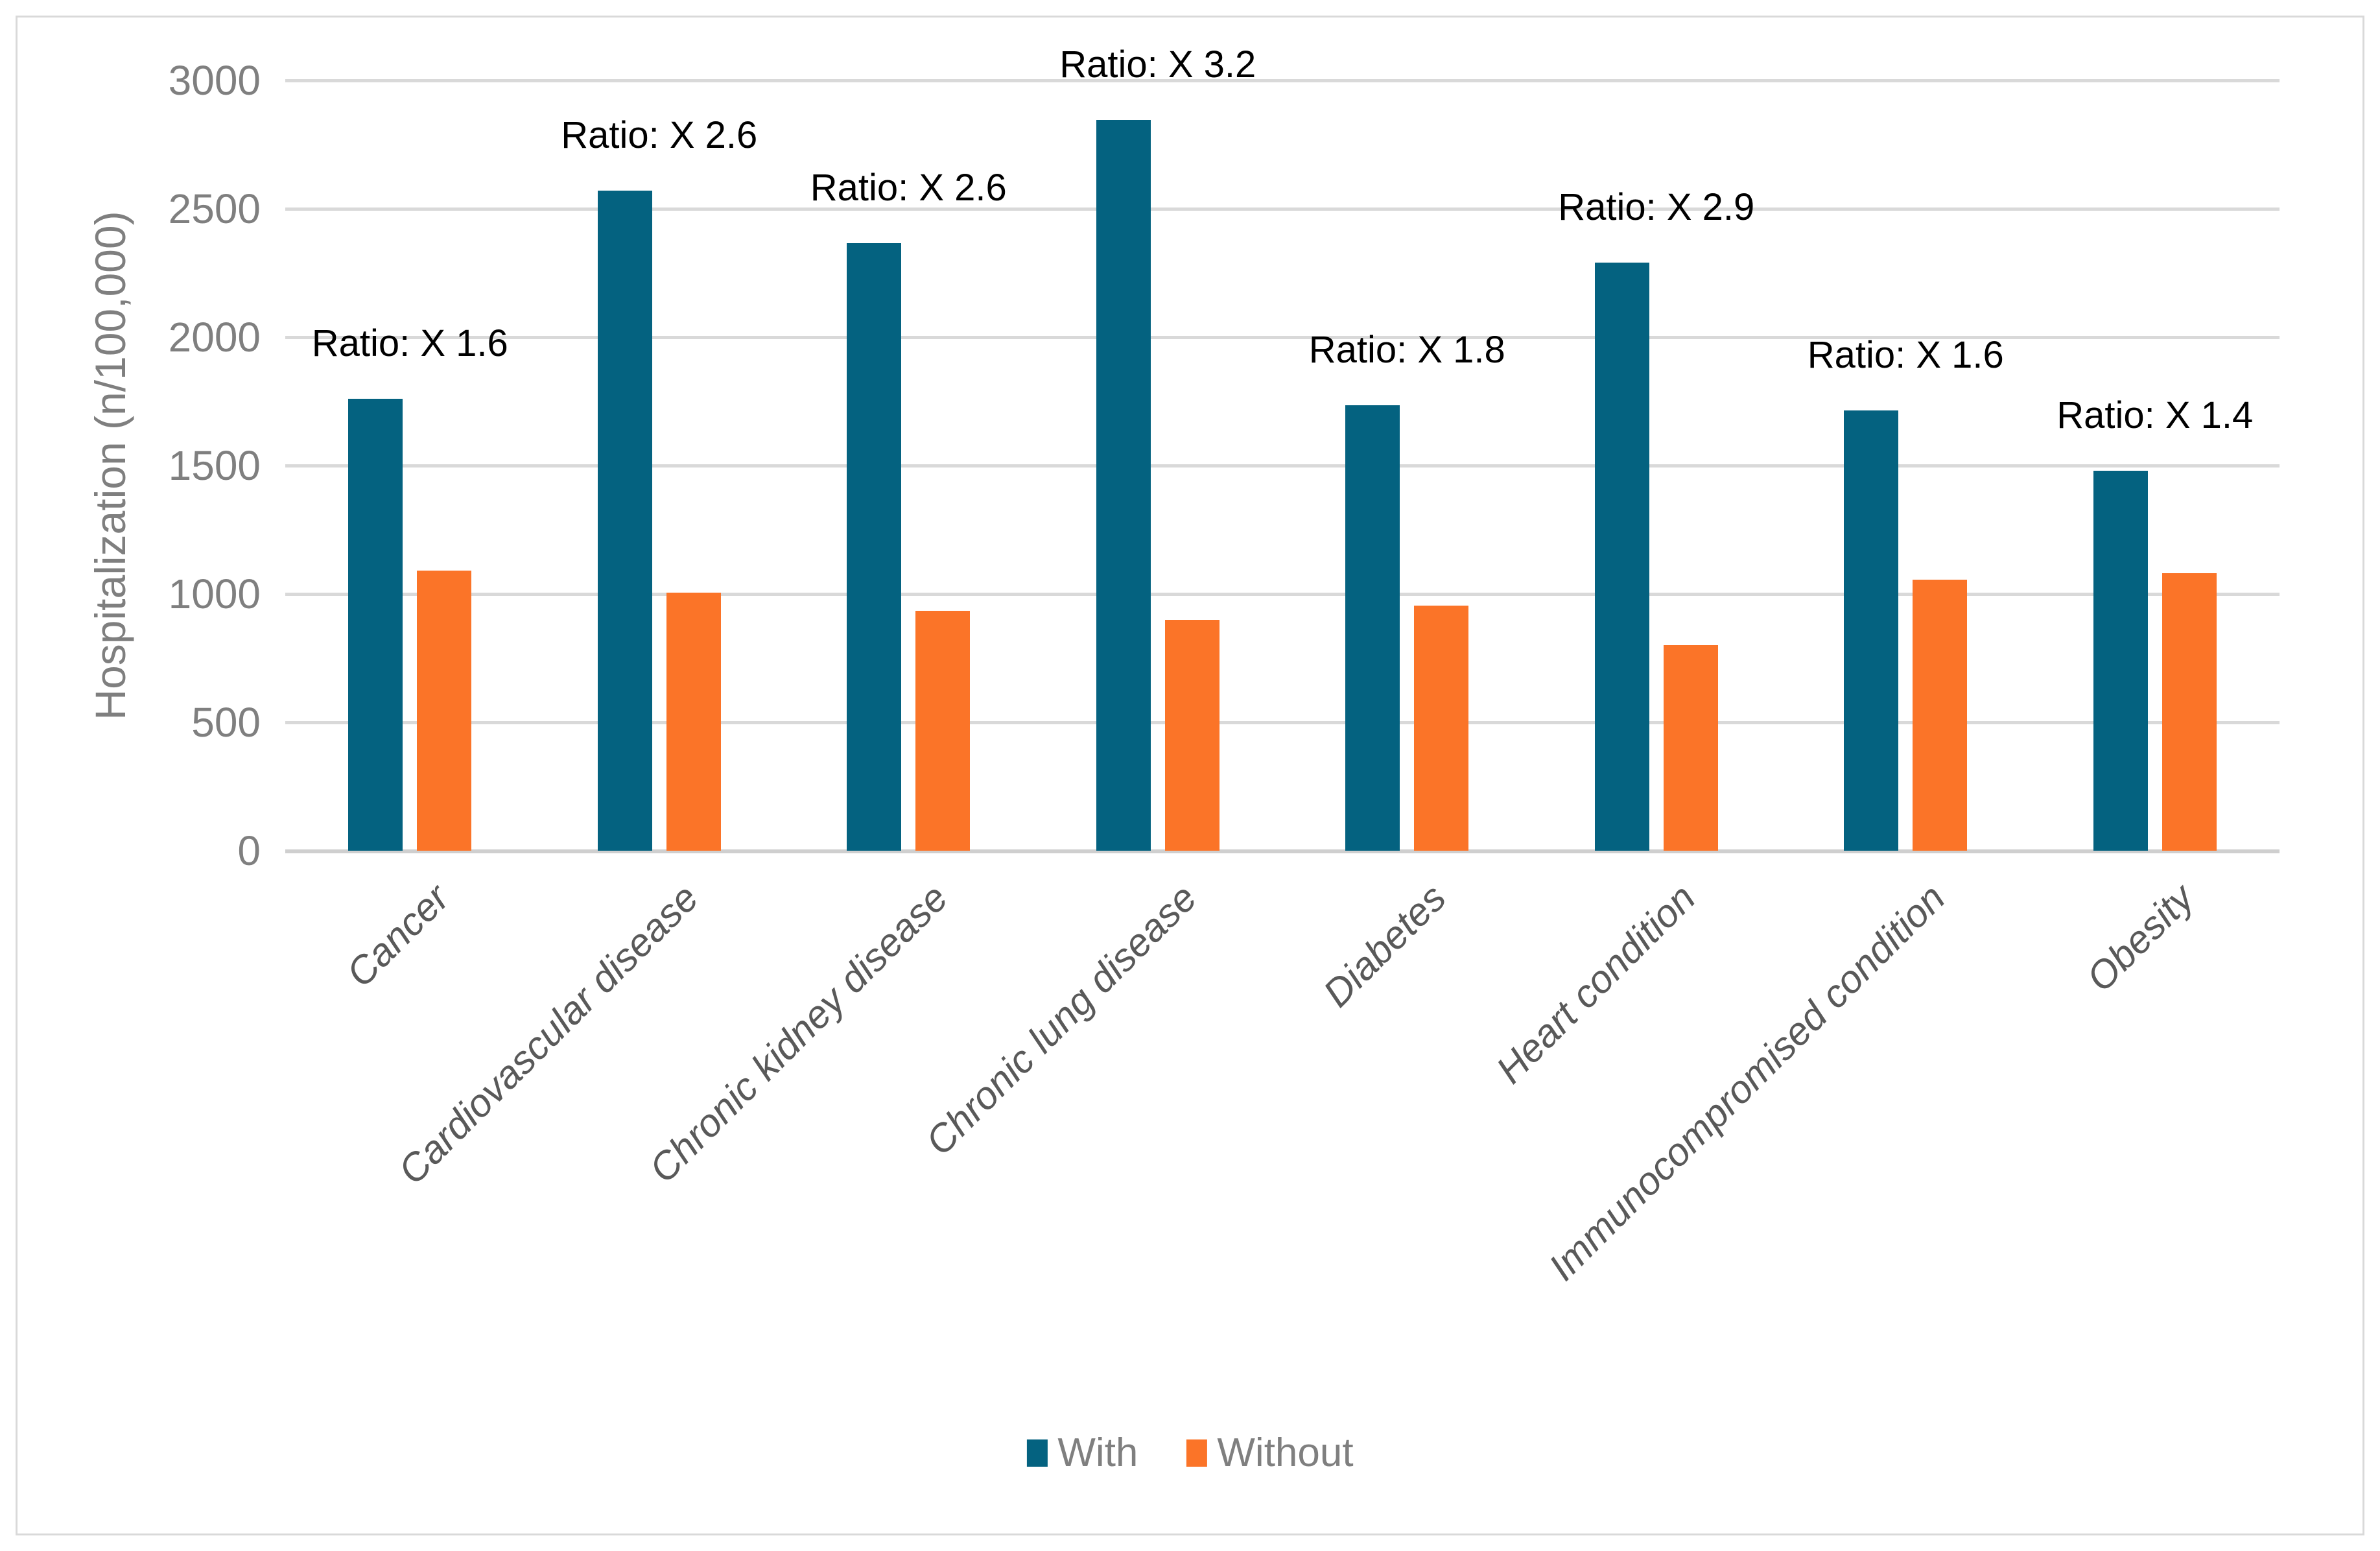 This screenshot has height=1551, width=2380. What do you see at coordinates (214, 465) in the screenshot?
I see `y-tick-label-1500: 1500` at bounding box center [214, 465].